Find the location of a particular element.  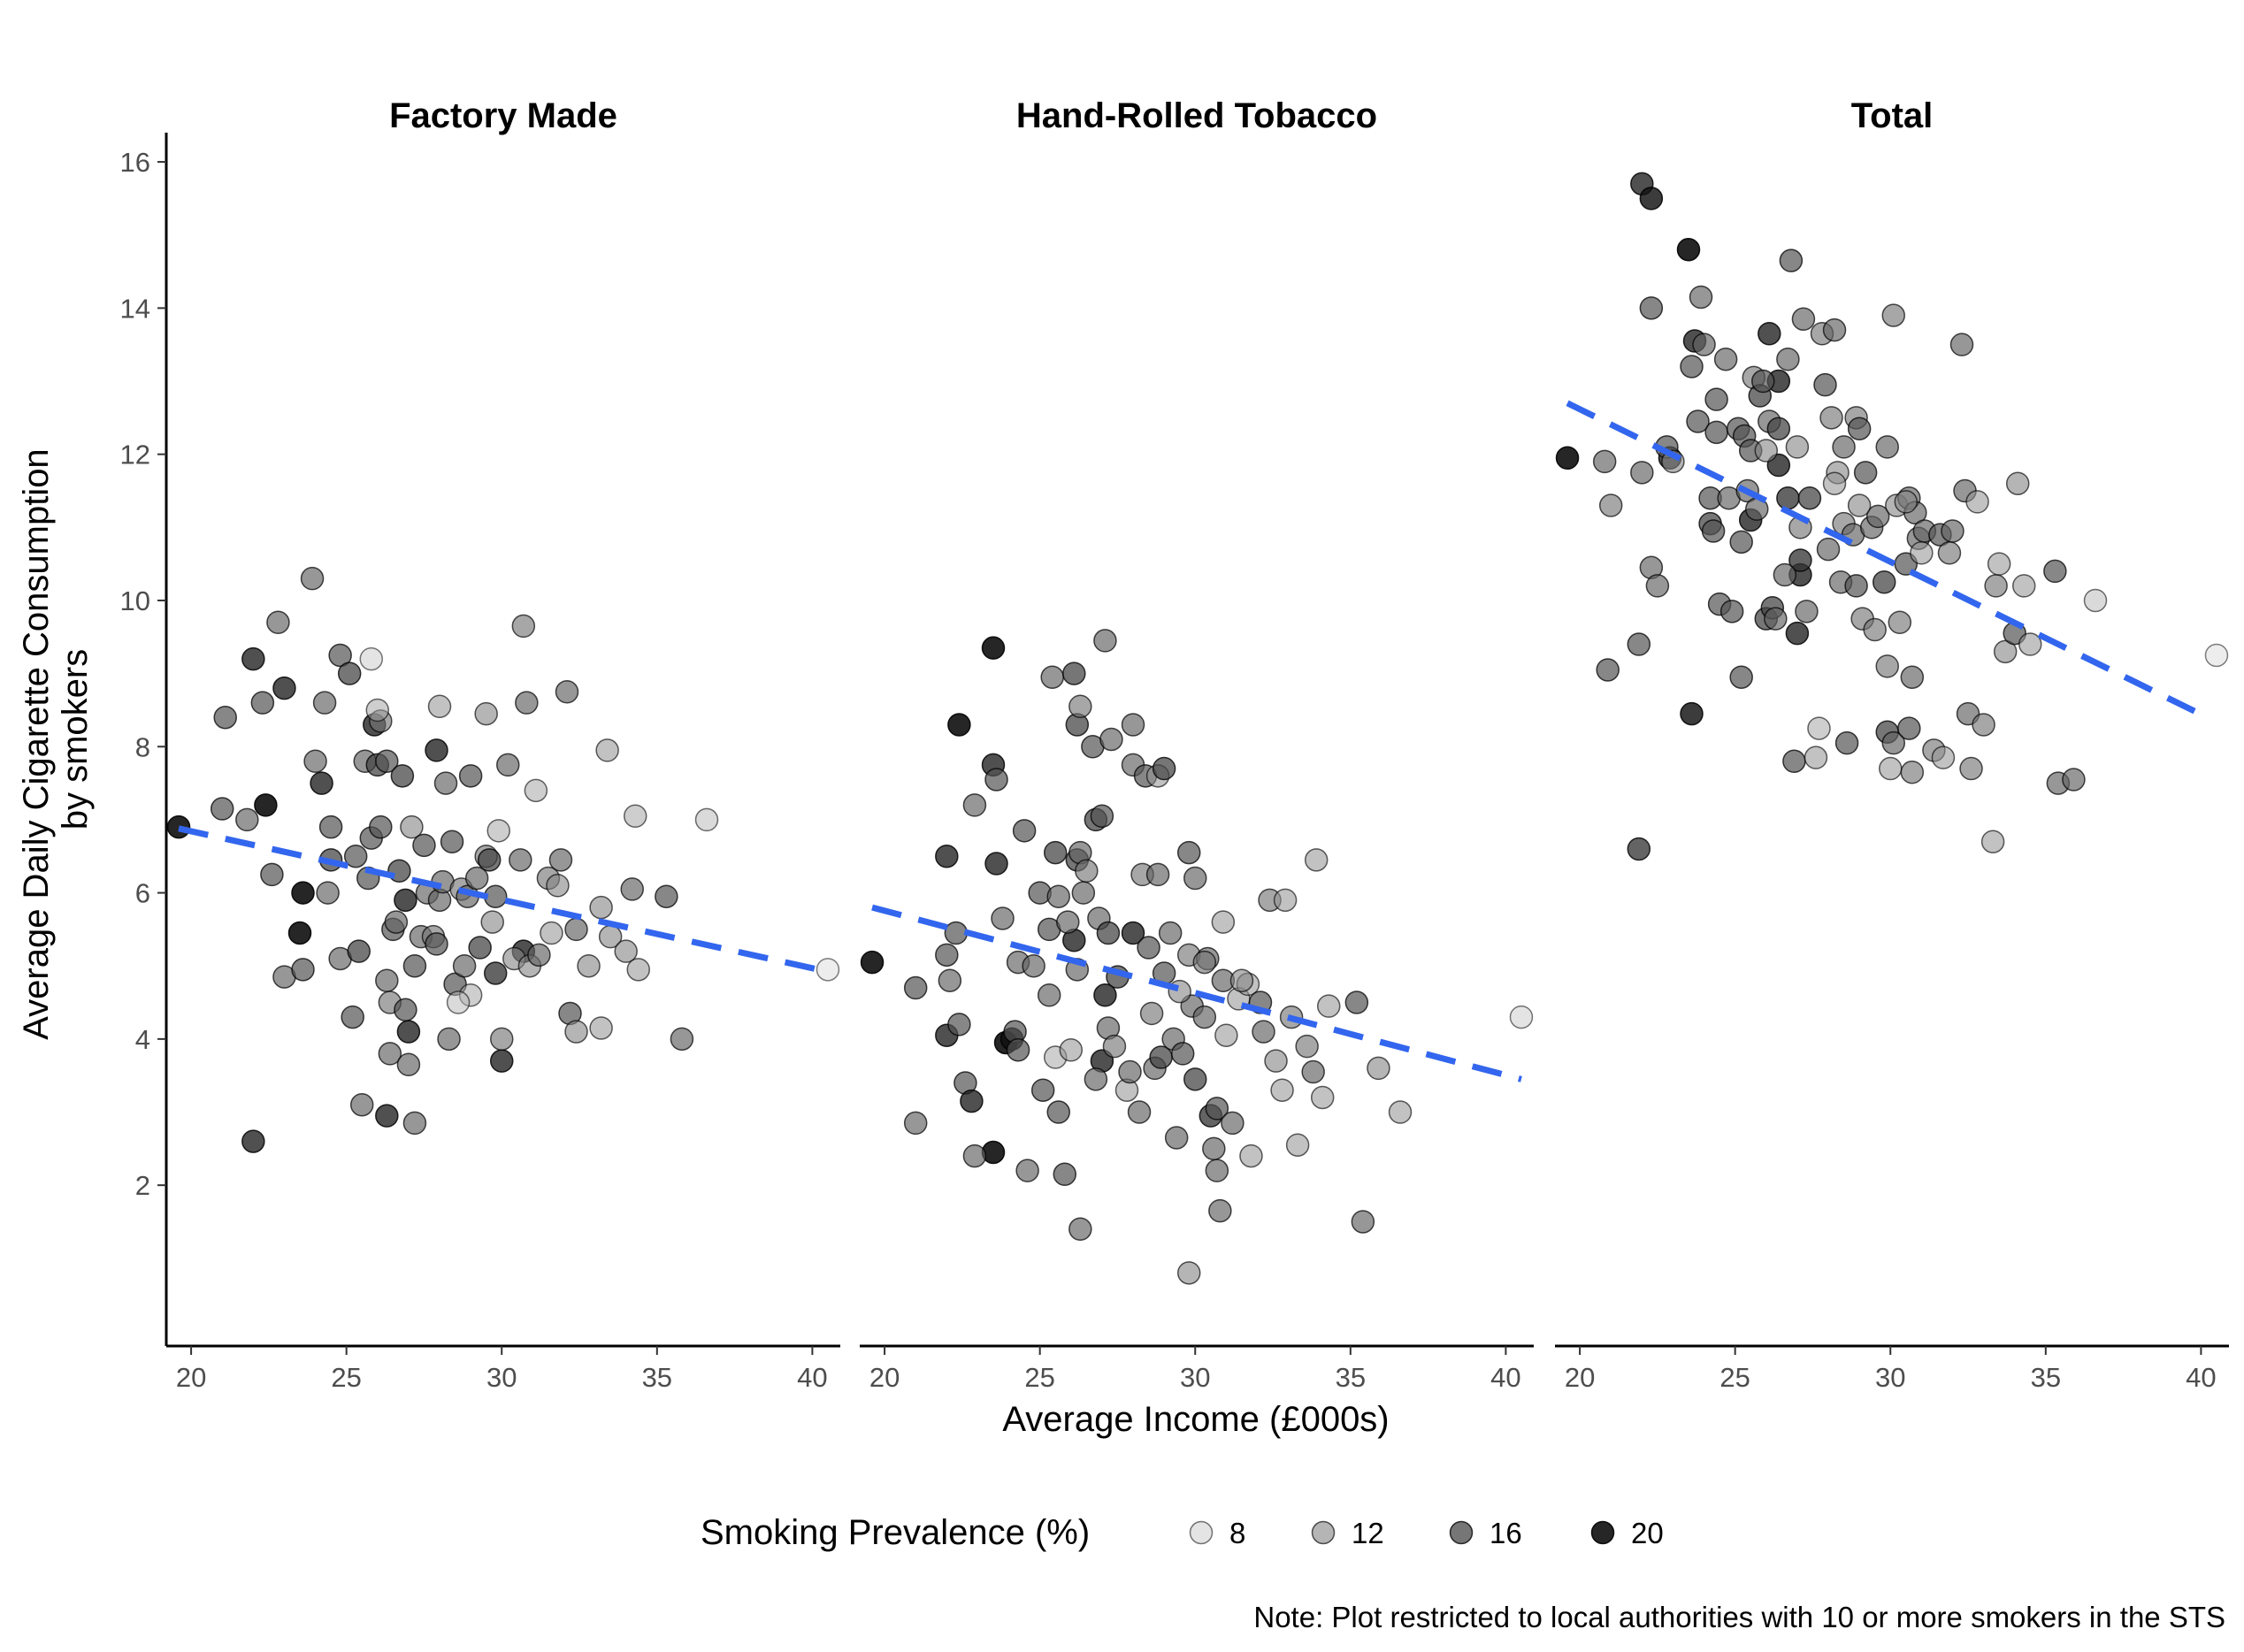

x-tick-label: 20 is located at coordinates (191, 1377).